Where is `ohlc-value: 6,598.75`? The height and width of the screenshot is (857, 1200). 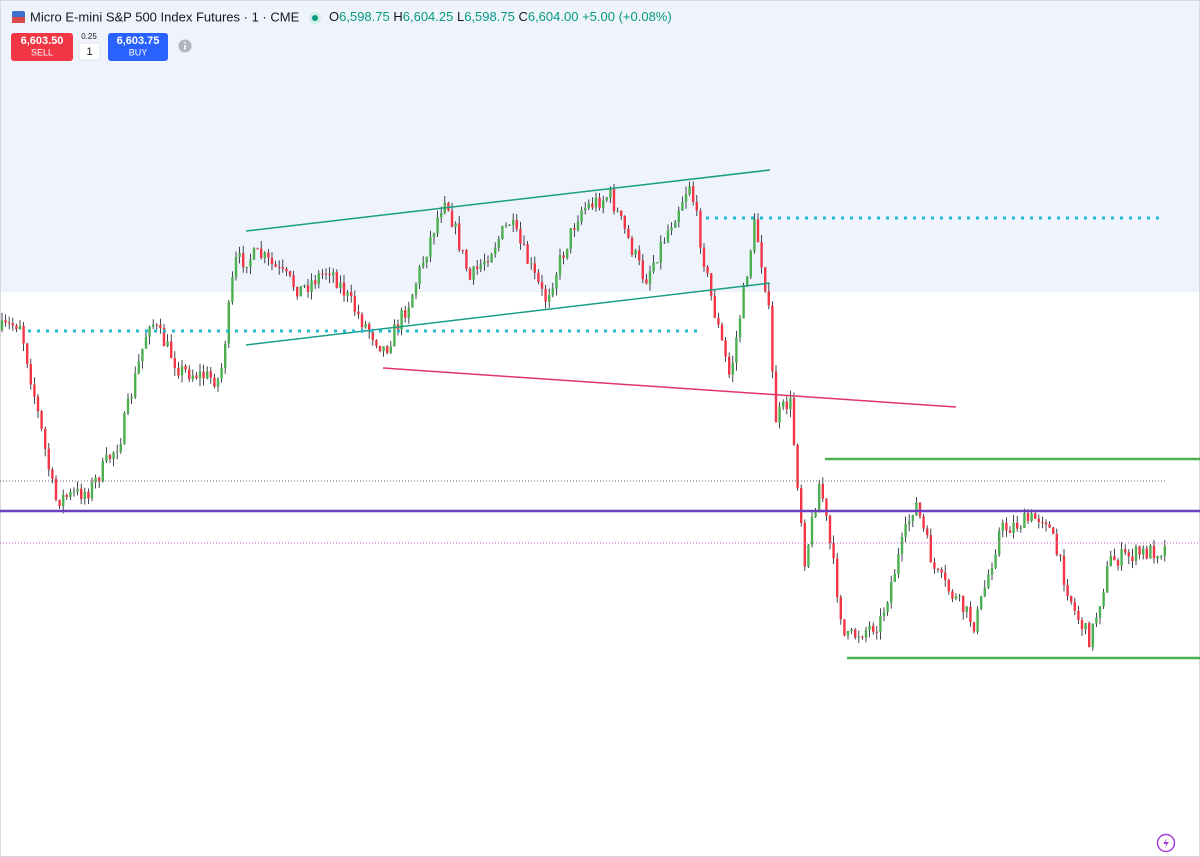
ohlc-value: 6,598.75 is located at coordinates (489, 16).